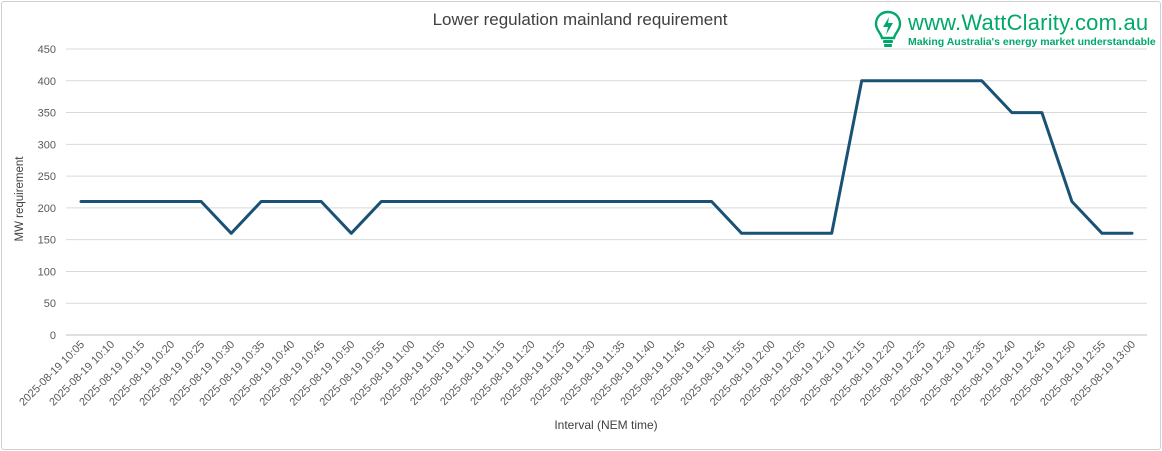  Describe the element at coordinates (888, 28) in the screenshot. I see `lightbulb-bolt-icon` at that location.